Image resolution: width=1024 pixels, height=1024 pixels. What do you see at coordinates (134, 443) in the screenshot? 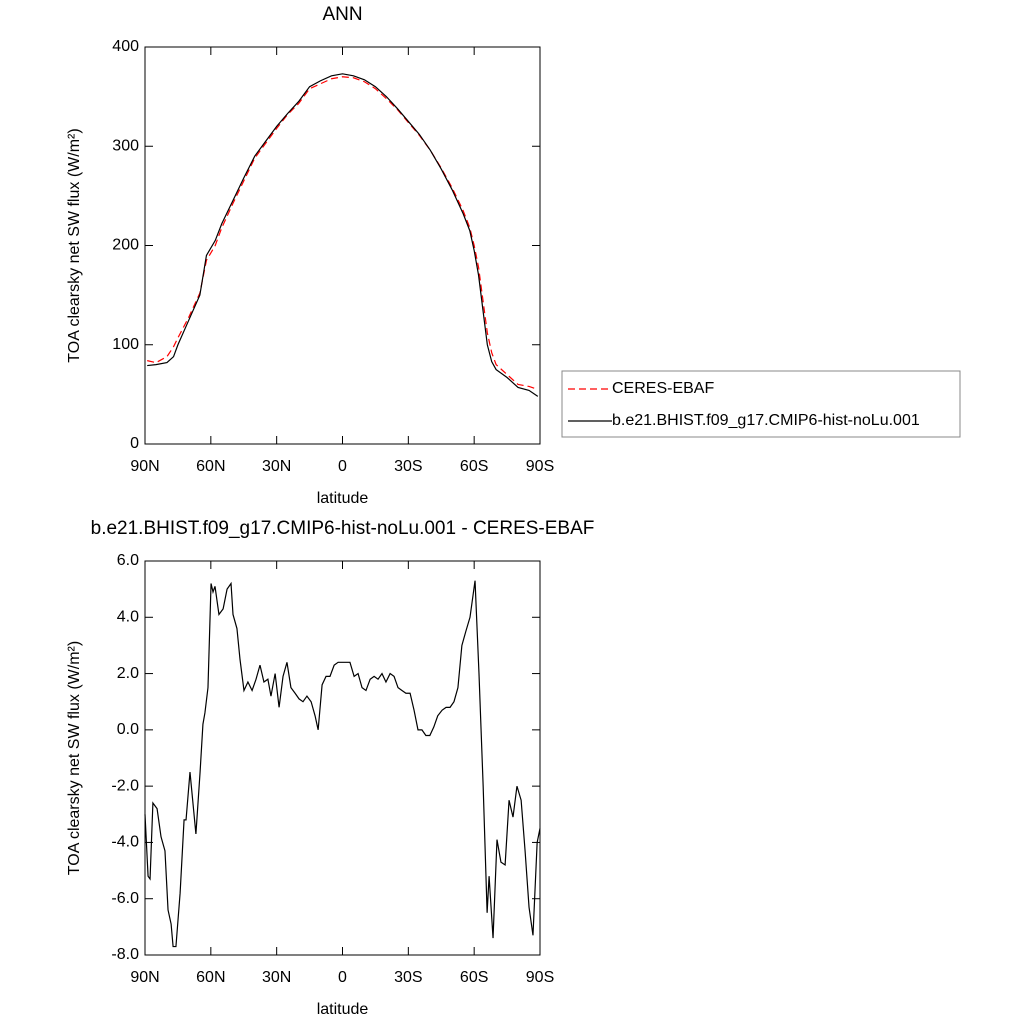
I see `y-tick-label: 0` at bounding box center [134, 443].